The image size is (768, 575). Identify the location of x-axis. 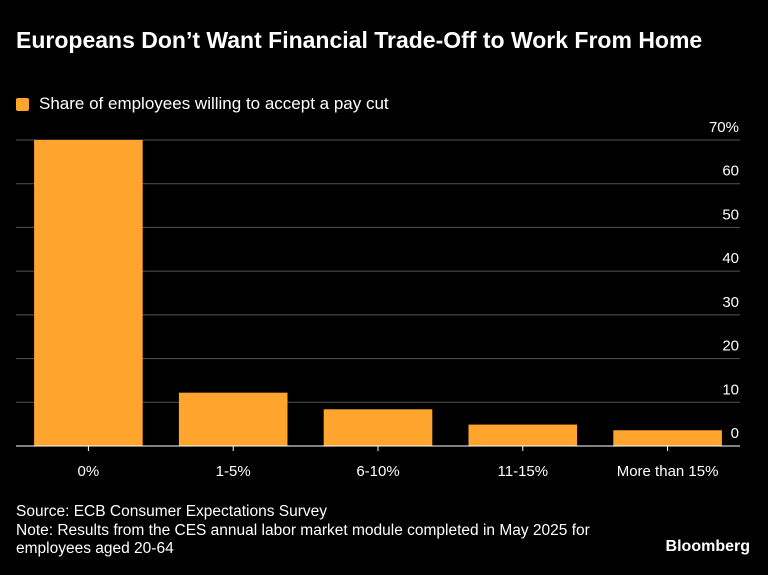
(378, 448).